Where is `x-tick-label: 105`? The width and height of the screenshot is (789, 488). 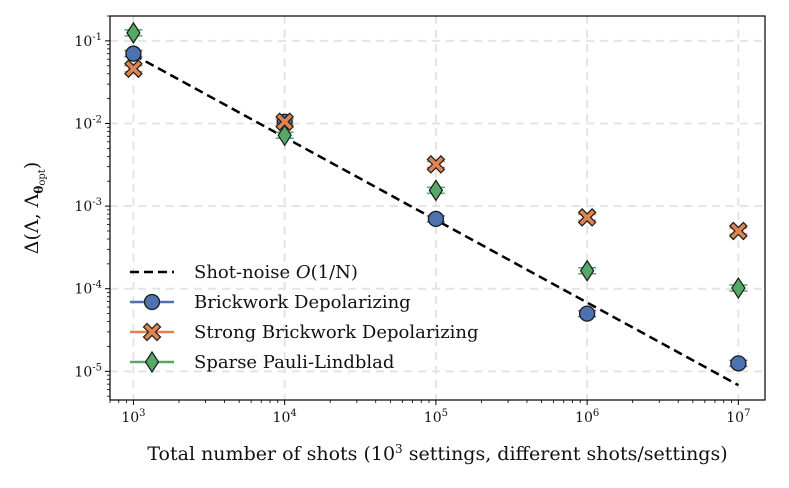 x-tick-label: 105 is located at coordinates (436, 417).